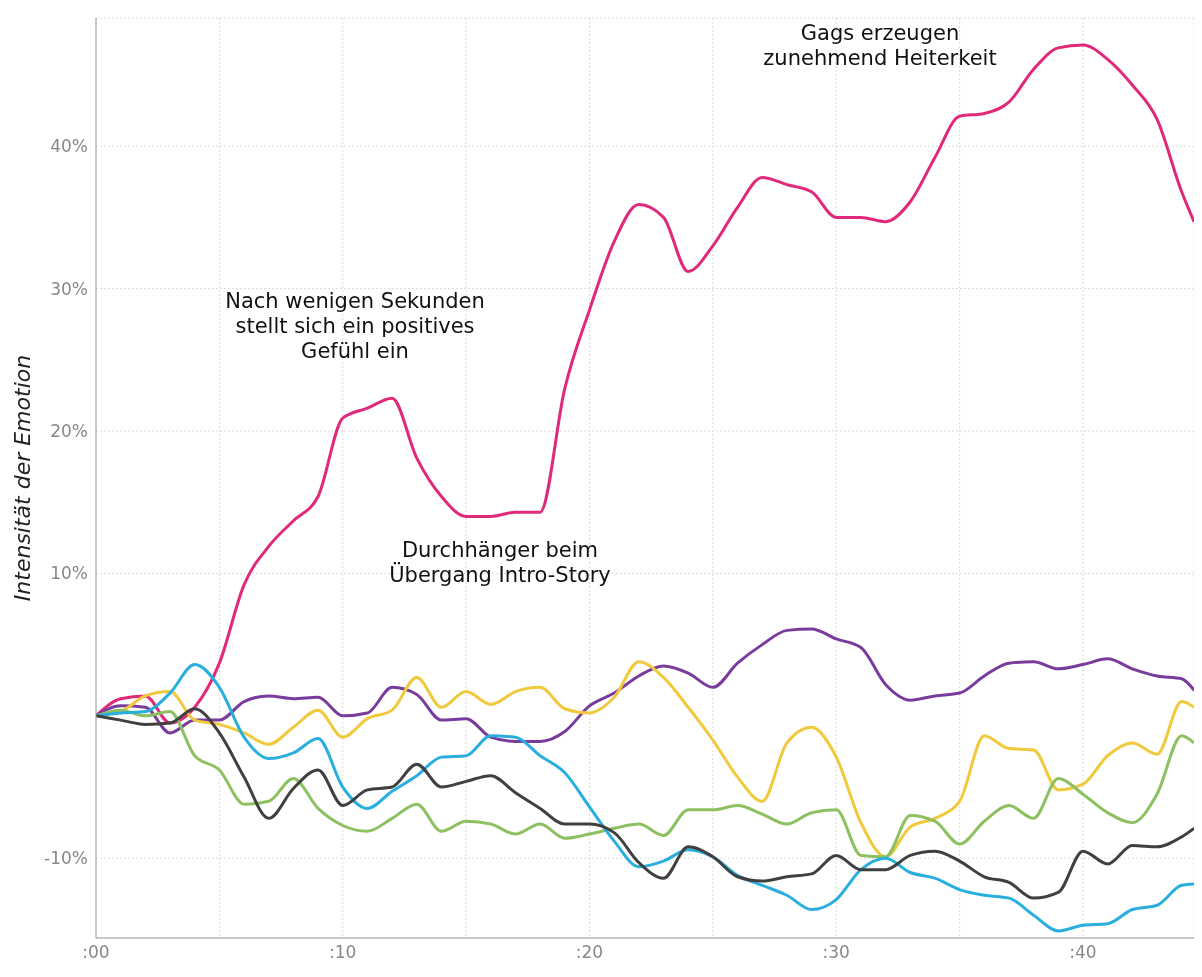  What do you see at coordinates (22, 478) in the screenshot?
I see `y-axis-title: Intensität der Emotion` at bounding box center [22, 478].